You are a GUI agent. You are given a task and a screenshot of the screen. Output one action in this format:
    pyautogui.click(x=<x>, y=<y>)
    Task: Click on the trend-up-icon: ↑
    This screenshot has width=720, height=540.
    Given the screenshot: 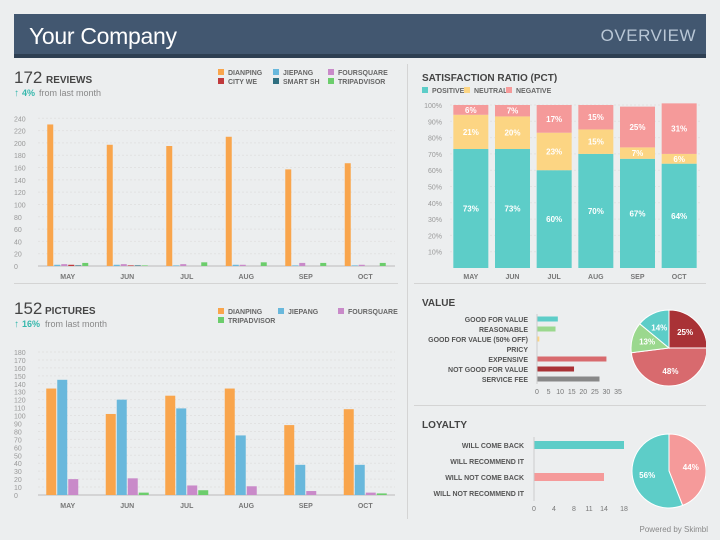 What is the action you would take?
    pyautogui.click(x=16, y=324)
    